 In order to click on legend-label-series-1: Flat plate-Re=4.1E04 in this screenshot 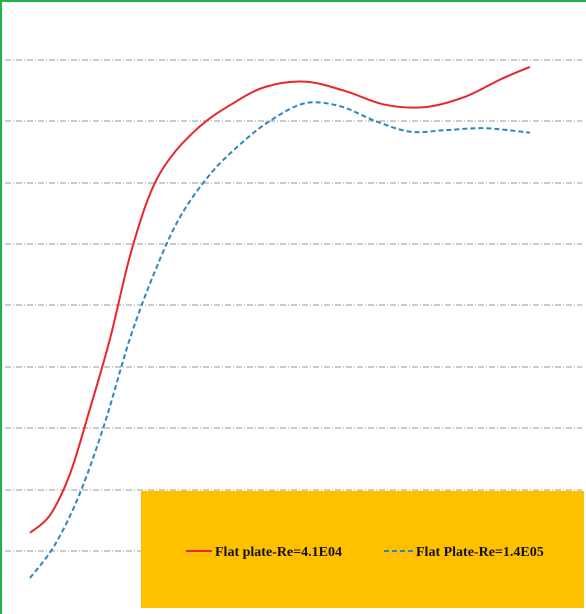, I will do `click(278, 552)`.